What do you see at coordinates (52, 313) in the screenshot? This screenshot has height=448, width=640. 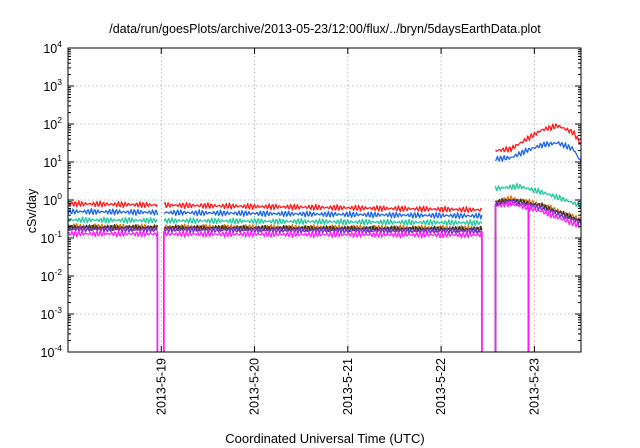 I see `y-tick-label: 10⁻³` at bounding box center [52, 313].